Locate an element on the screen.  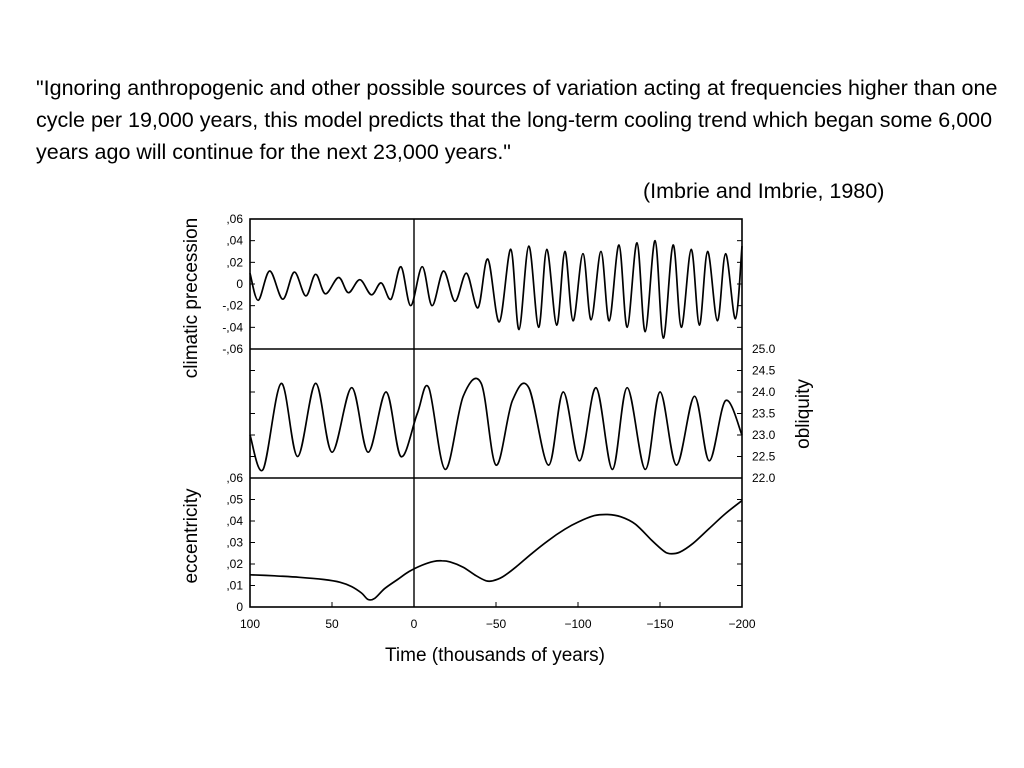
panel-middle: 25.0 24.5 24.0 23.5 23.0 22.5 22.0 obliquity is located at coordinates (531, 413).